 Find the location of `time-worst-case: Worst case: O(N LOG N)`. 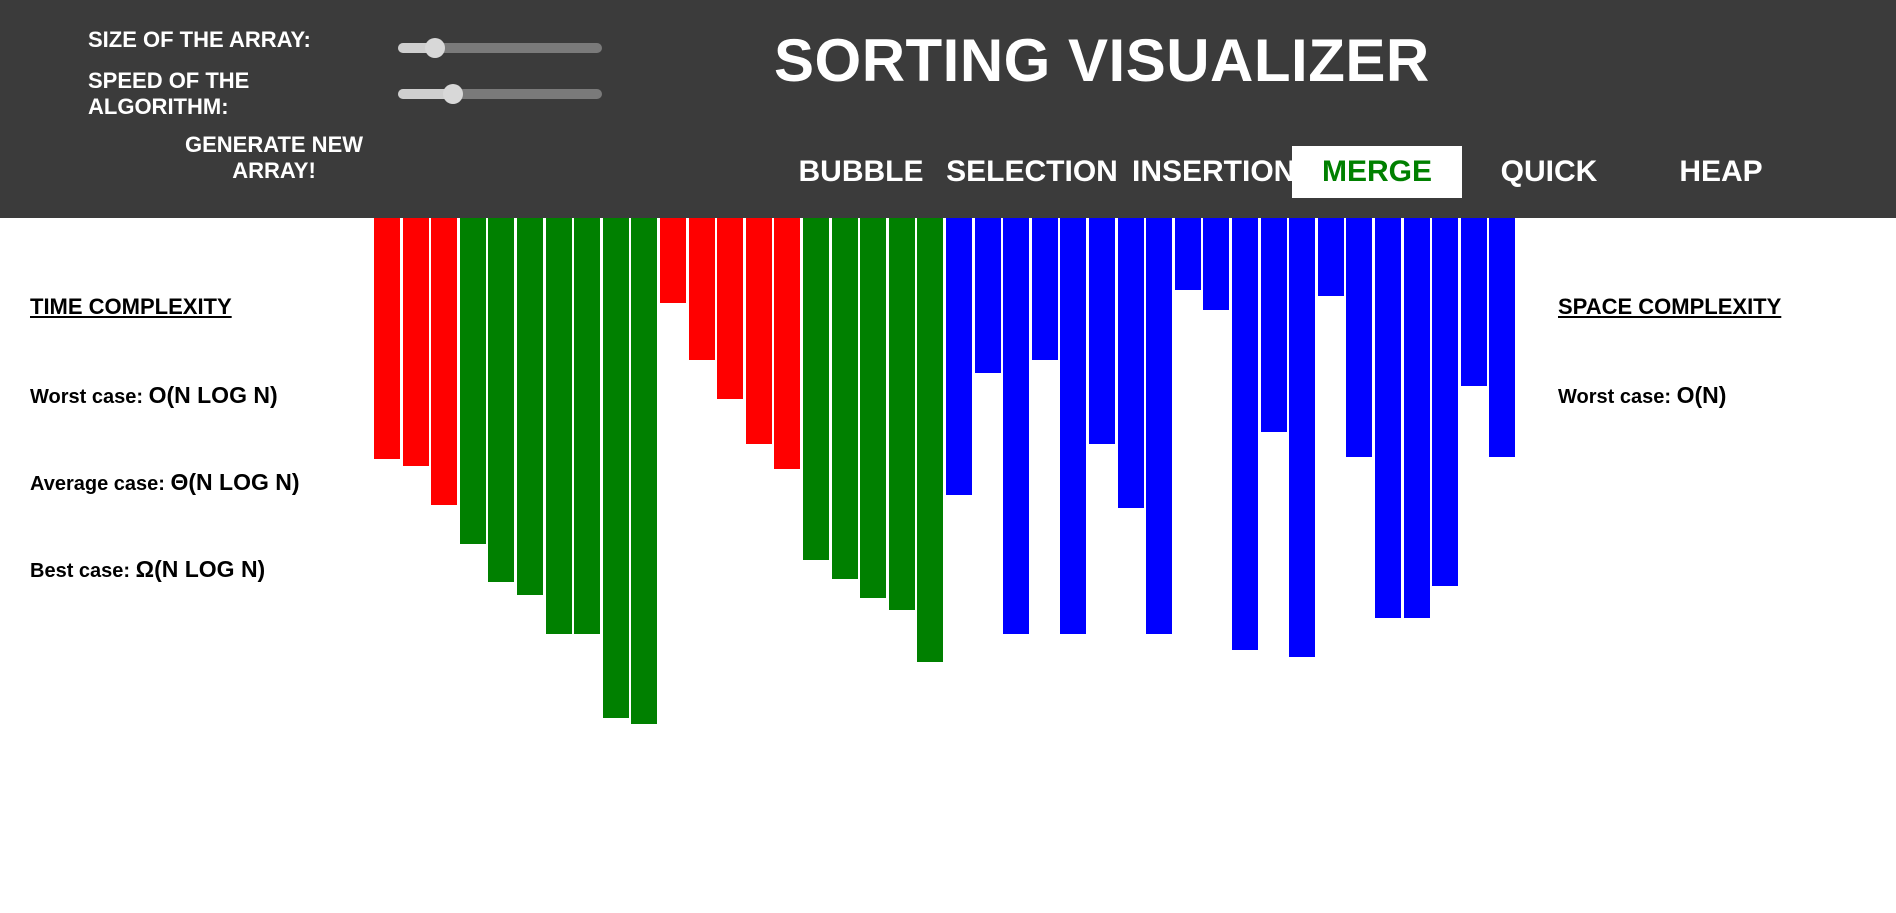

time-worst-case: Worst case: O(N LOG N) is located at coordinates (154, 395).